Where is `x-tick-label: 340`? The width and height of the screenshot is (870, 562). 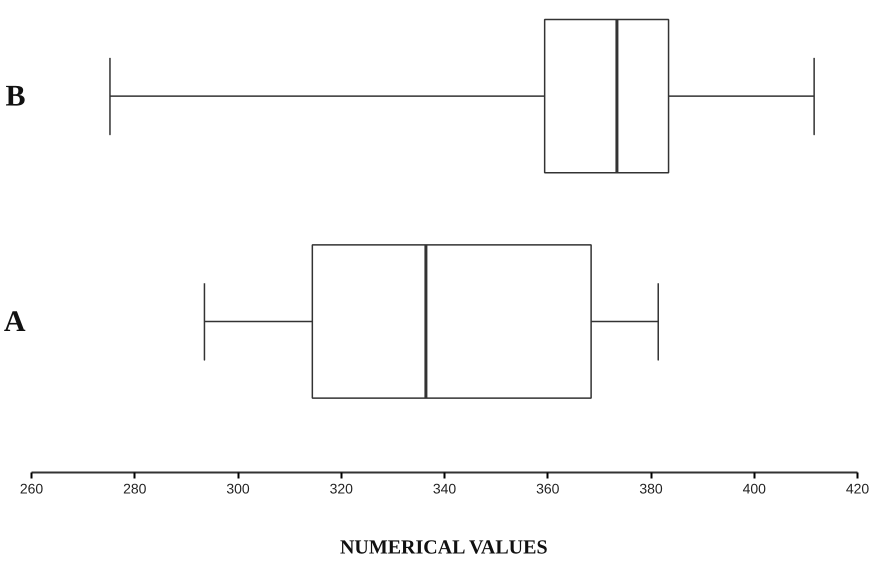 x-tick-label: 340 is located at coordinates (444, 488).